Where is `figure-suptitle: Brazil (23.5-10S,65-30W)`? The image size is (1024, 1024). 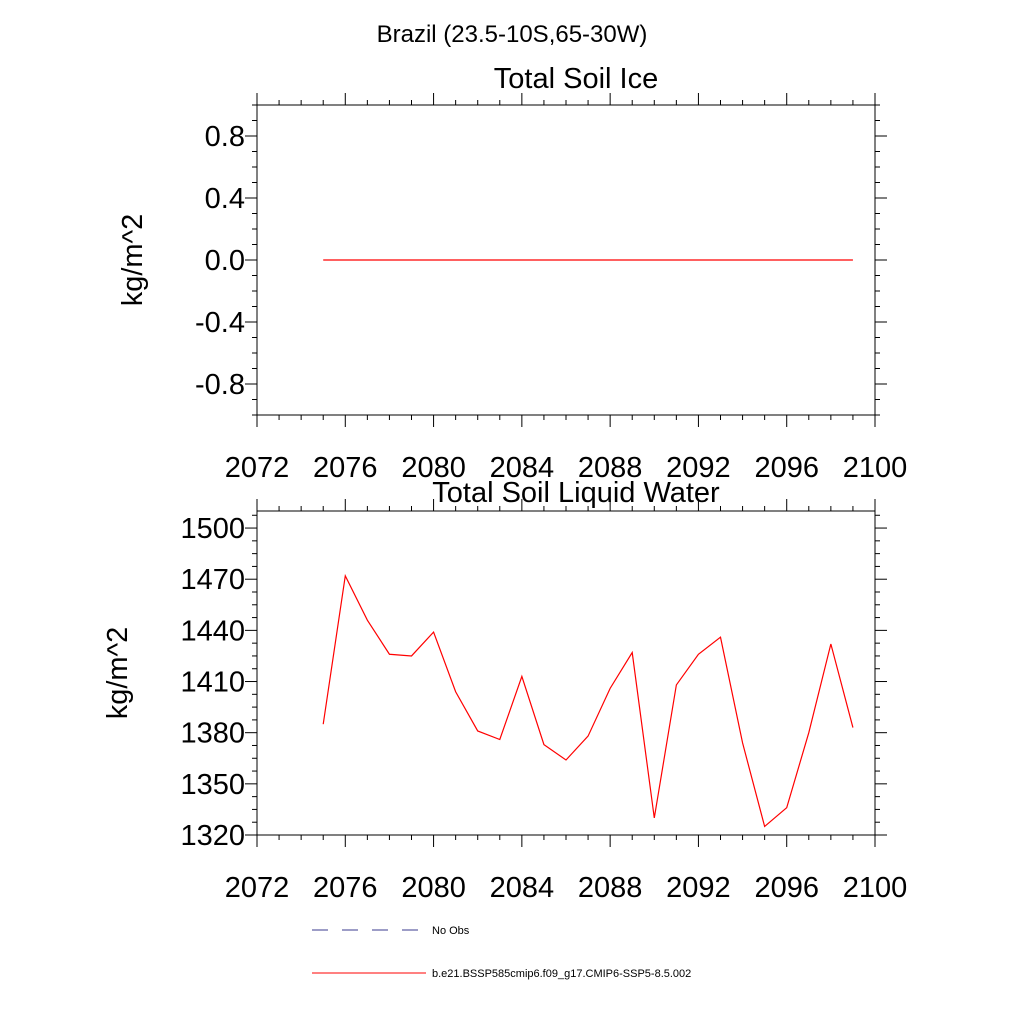
figure-suptitle: Brazil (23.5-10S,65-30W) is located at coordinates (512, 34).